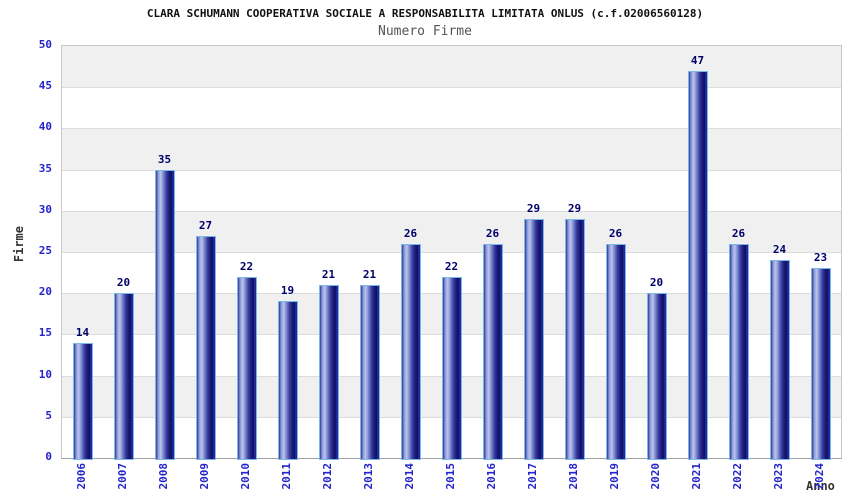 This screenshot has width=850, height=500. What do you see at coordinates (779, 250) in the screenshot?
I see `bar-value-label: 24` at bounding box center [779, 250].